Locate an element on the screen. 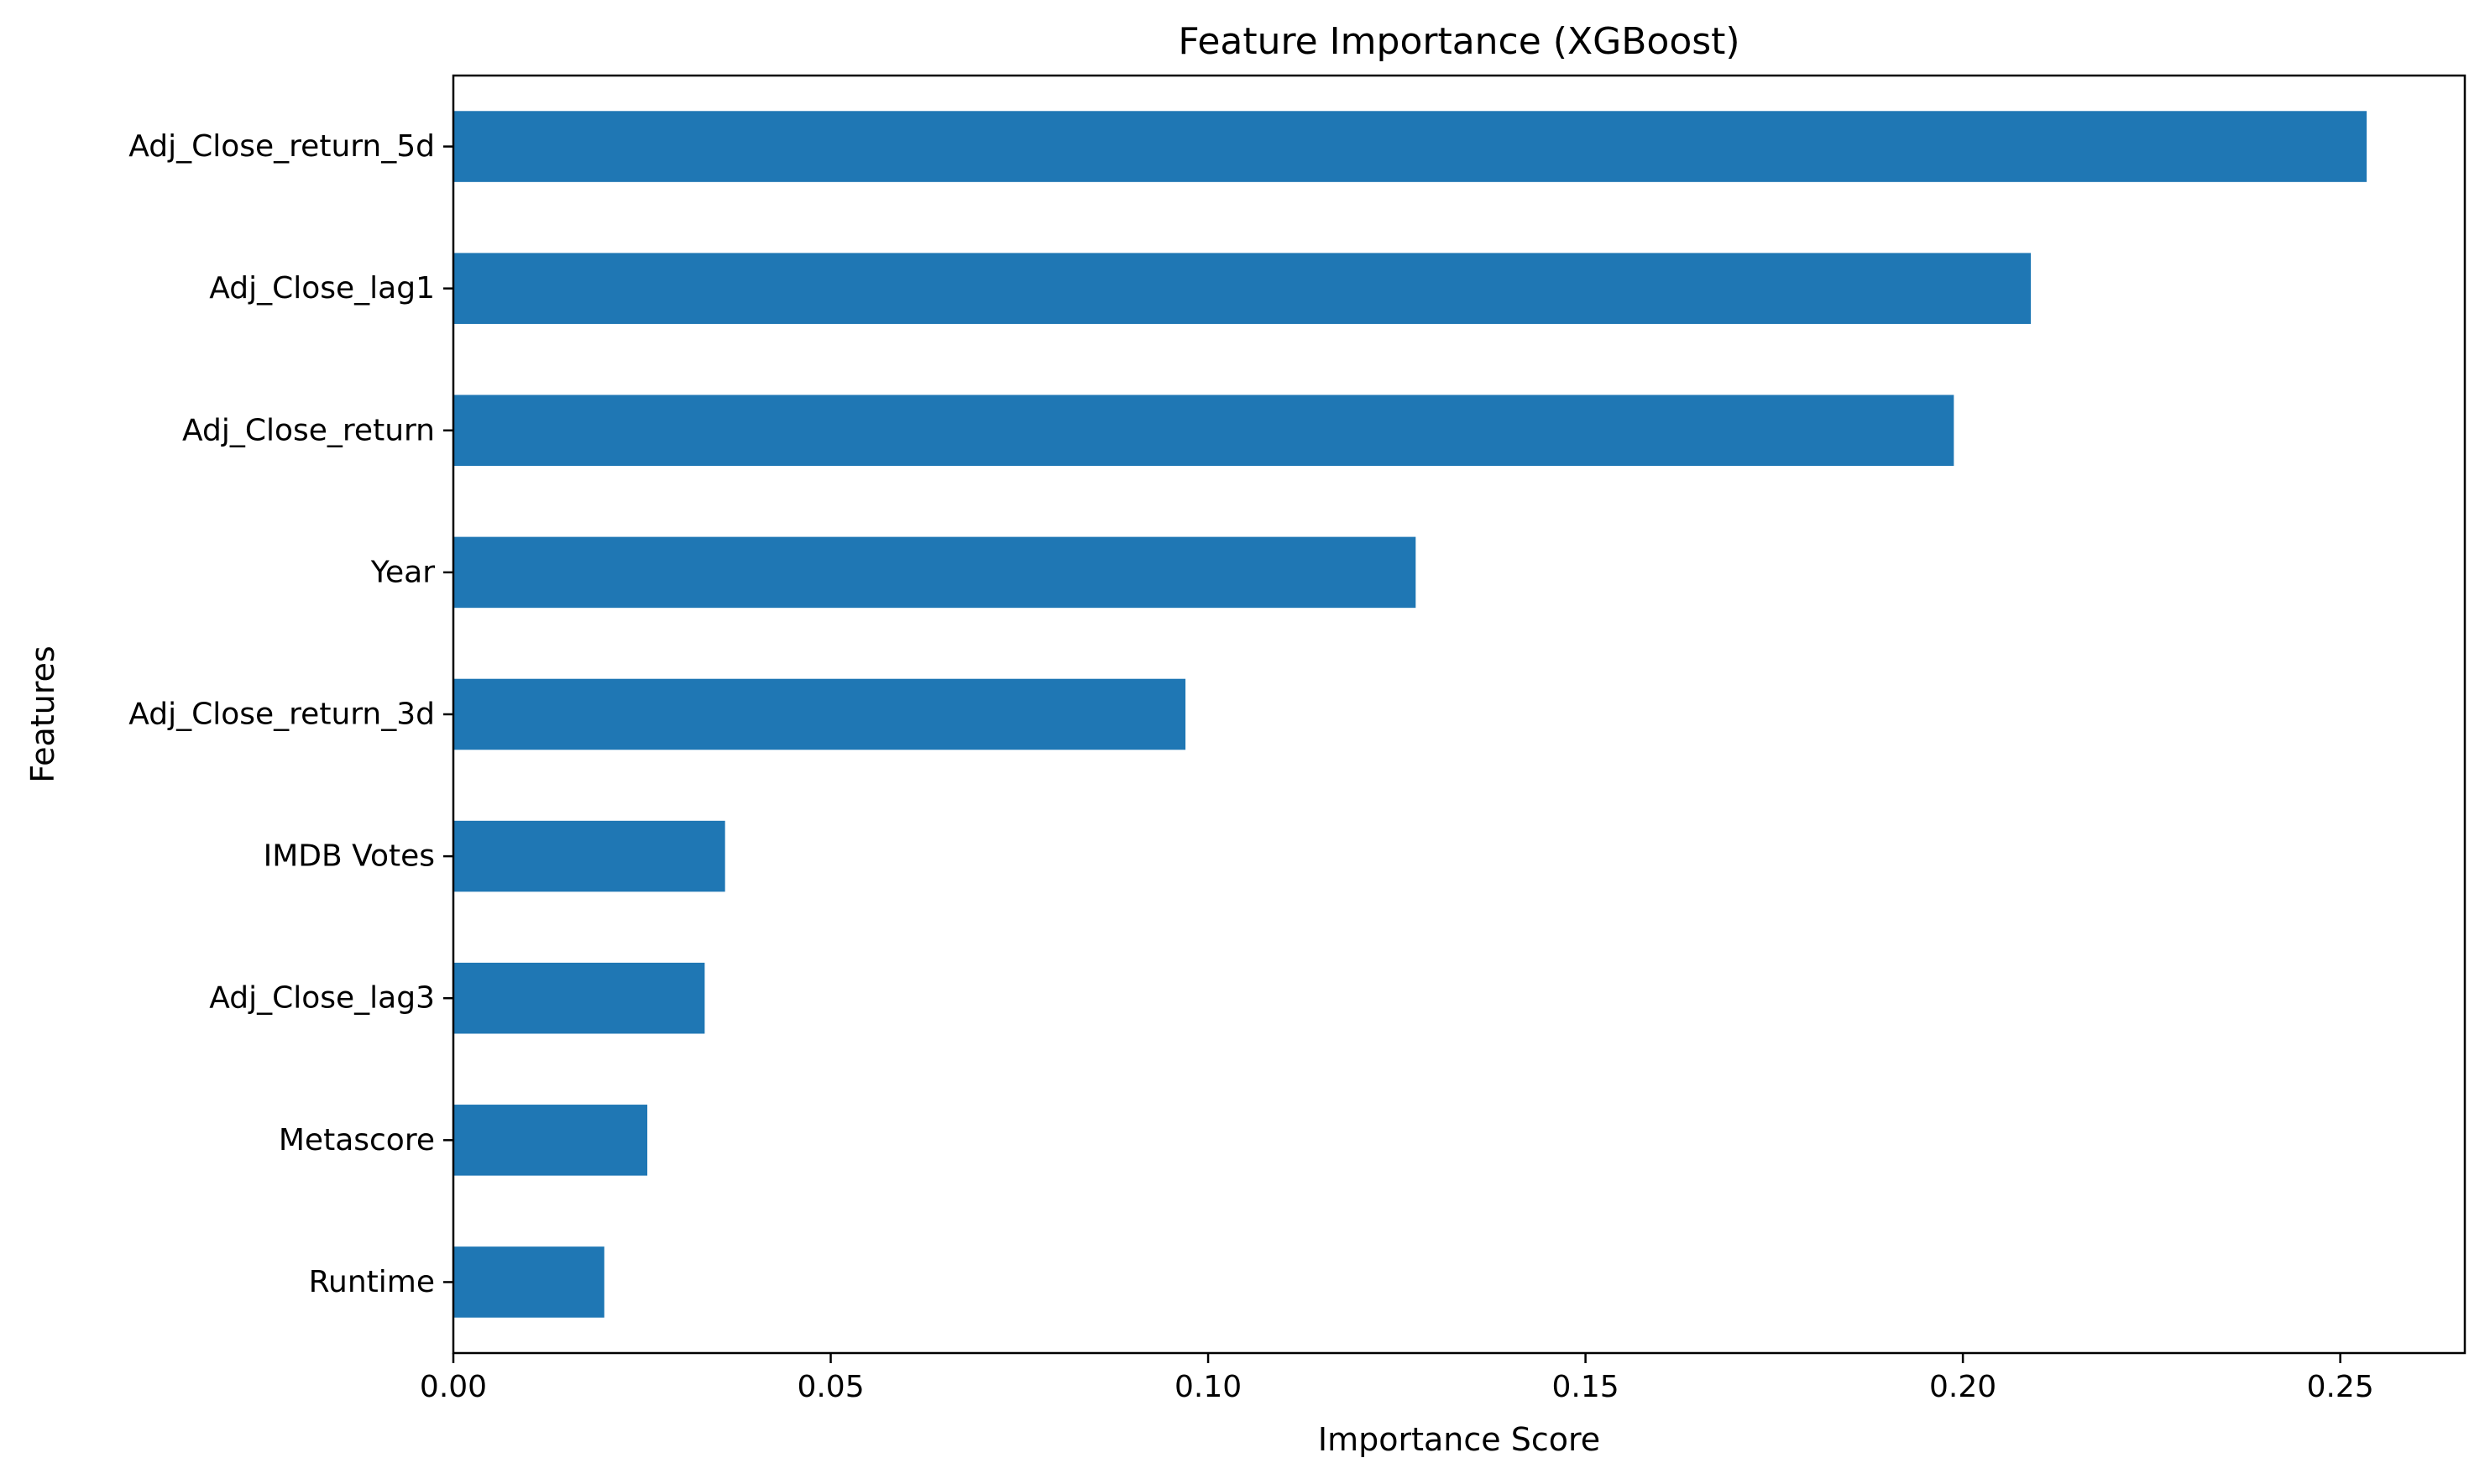  x-tick-label: 0.25 is located at coordinates (2340, 1387).